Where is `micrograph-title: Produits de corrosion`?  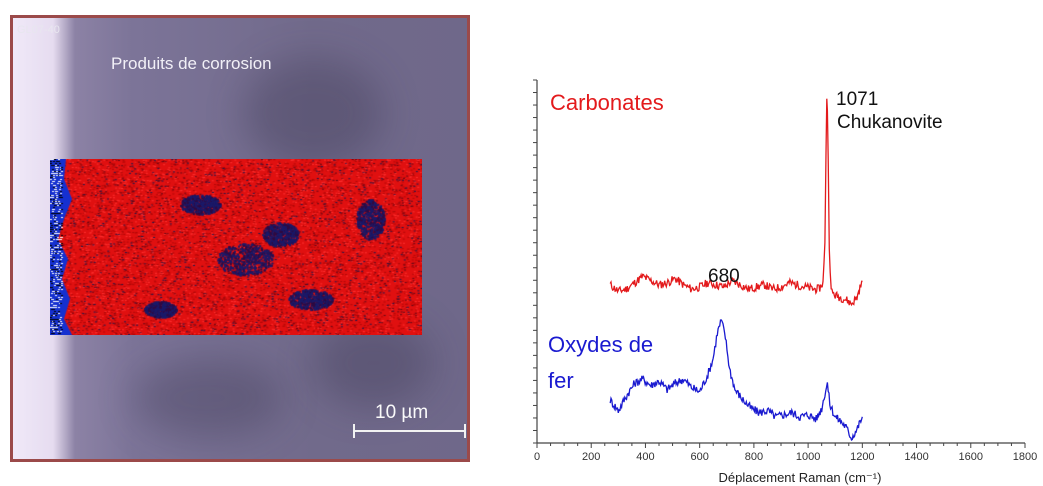
micrograph-title: Produits de corrosion is located at coordinates (191, 63).